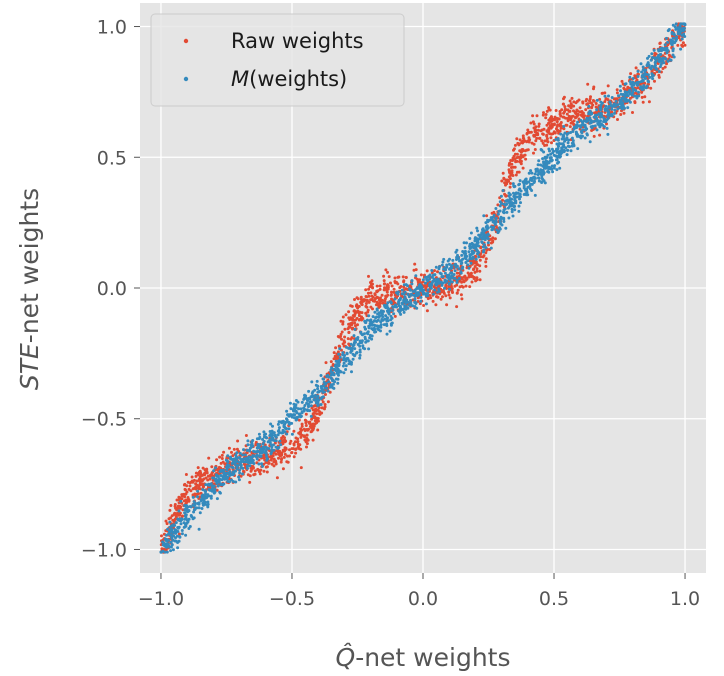  What do you see at coordinates (277, 60) in the screenshot?
I see `legend-box` at bounding box center [277, 60].